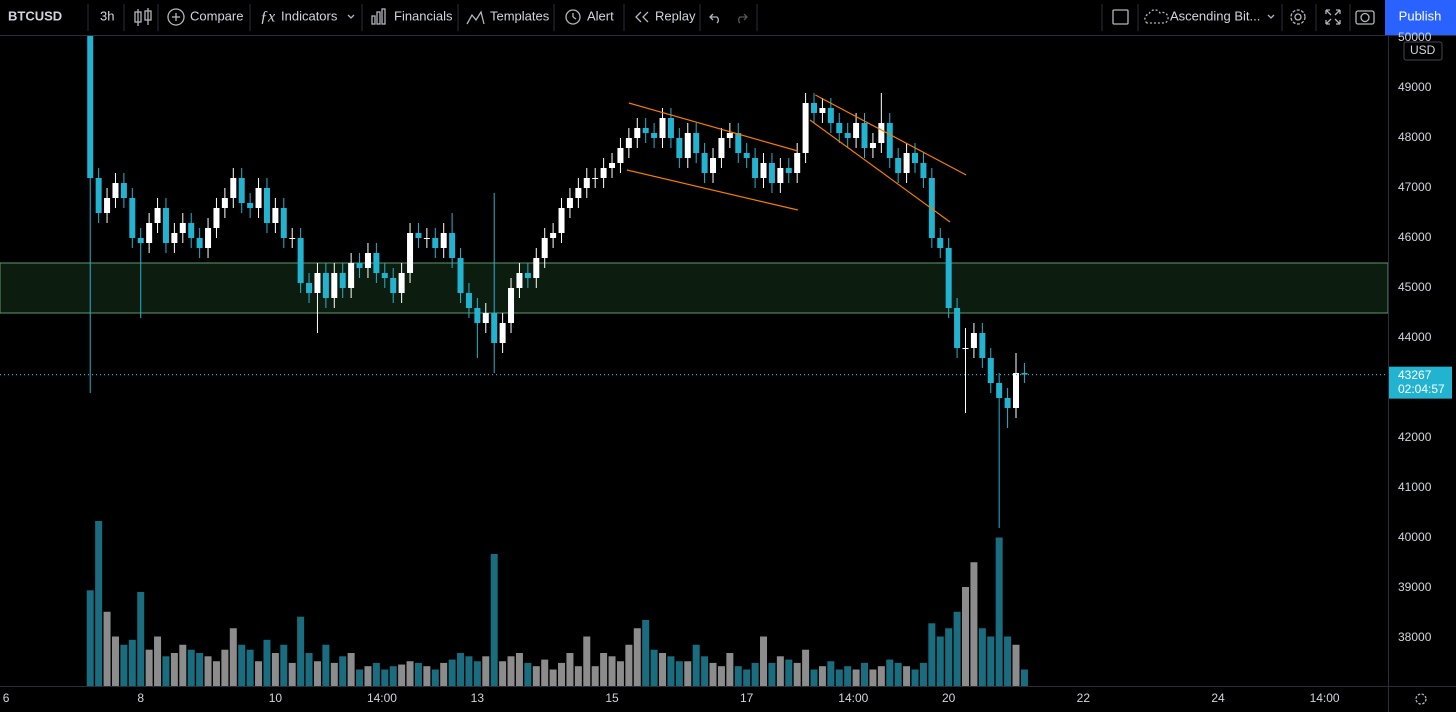 The image size is (1456, 712). Describe the element at coordinates (1415, 87) in the screenshot. I see `y-tick-label: 49000` at that location.